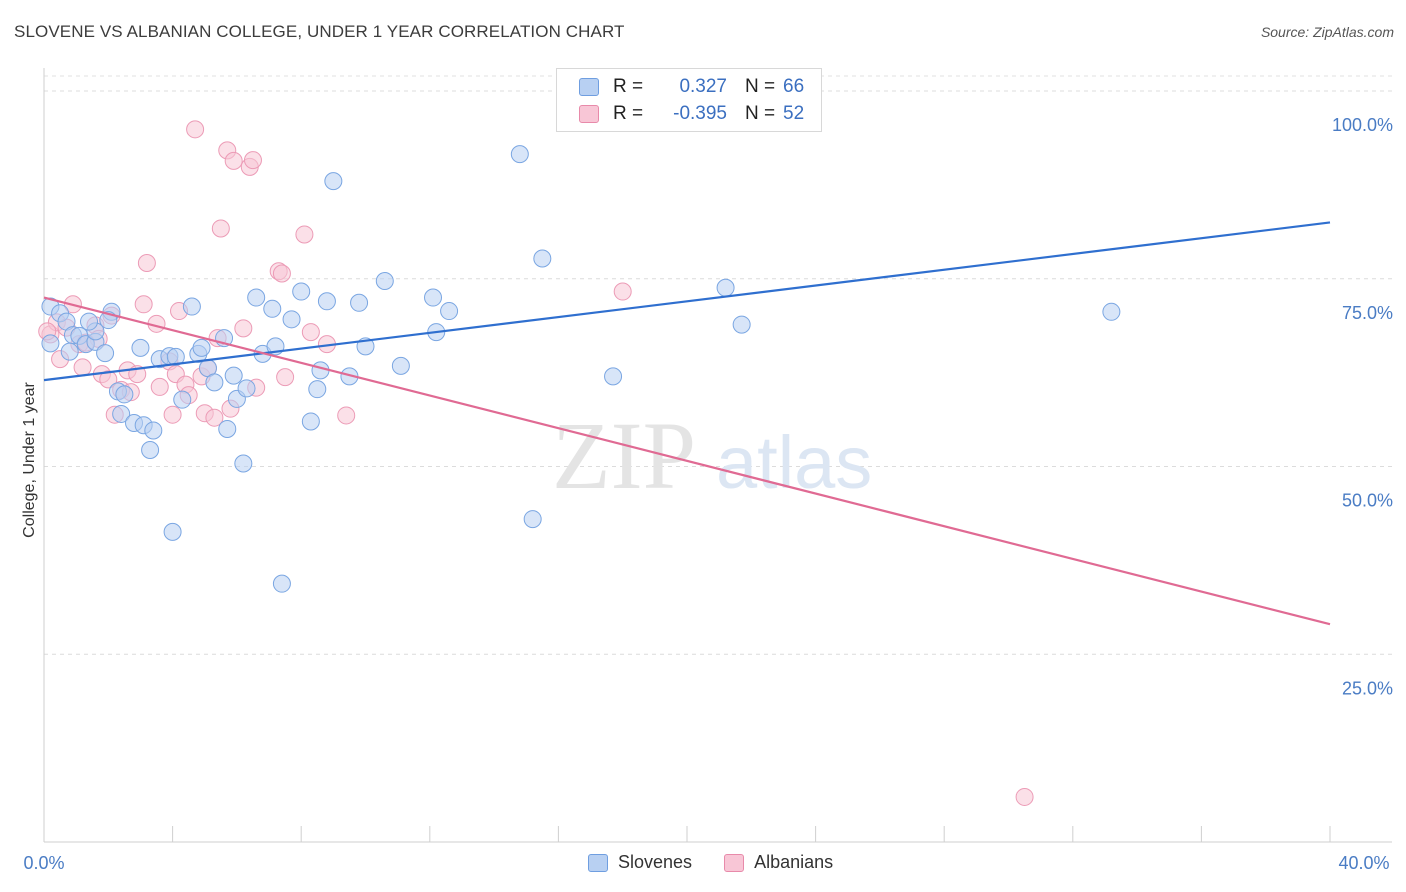  I want to click on x-ticks, so click(687, 834).